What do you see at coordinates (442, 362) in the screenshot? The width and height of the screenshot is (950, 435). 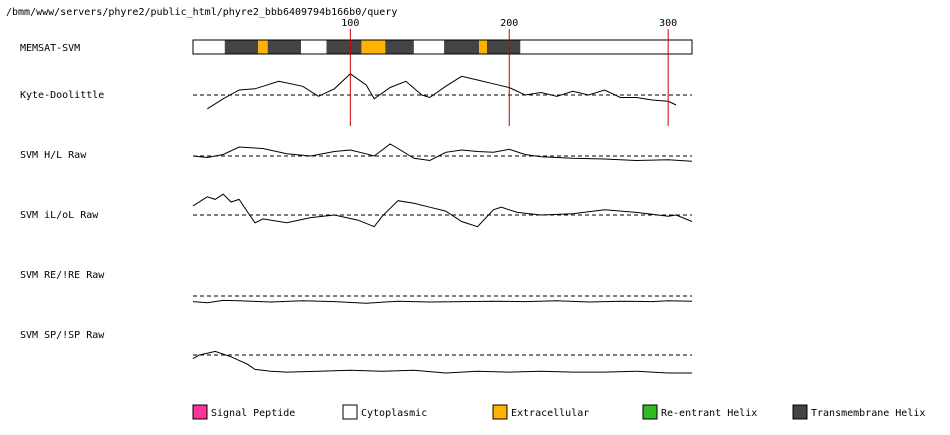 I see `trace-svm-sp-sp-raw` at bounding box center [442, 362].